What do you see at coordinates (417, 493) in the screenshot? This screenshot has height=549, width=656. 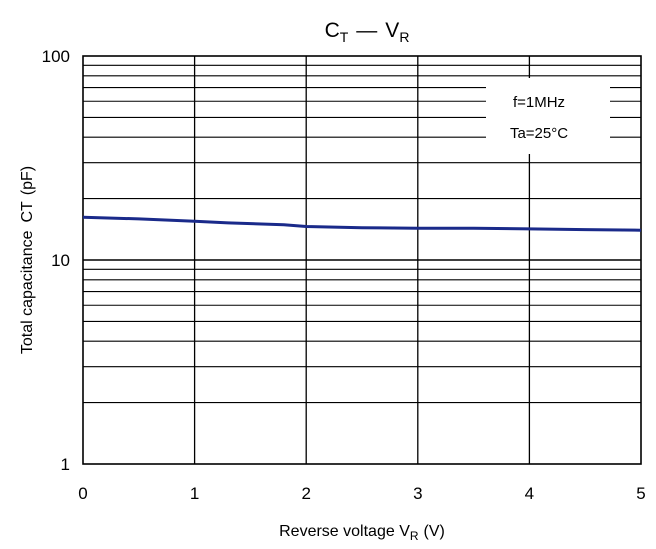 I see `x-tick-label: 3` at bounding box center [417, 493].